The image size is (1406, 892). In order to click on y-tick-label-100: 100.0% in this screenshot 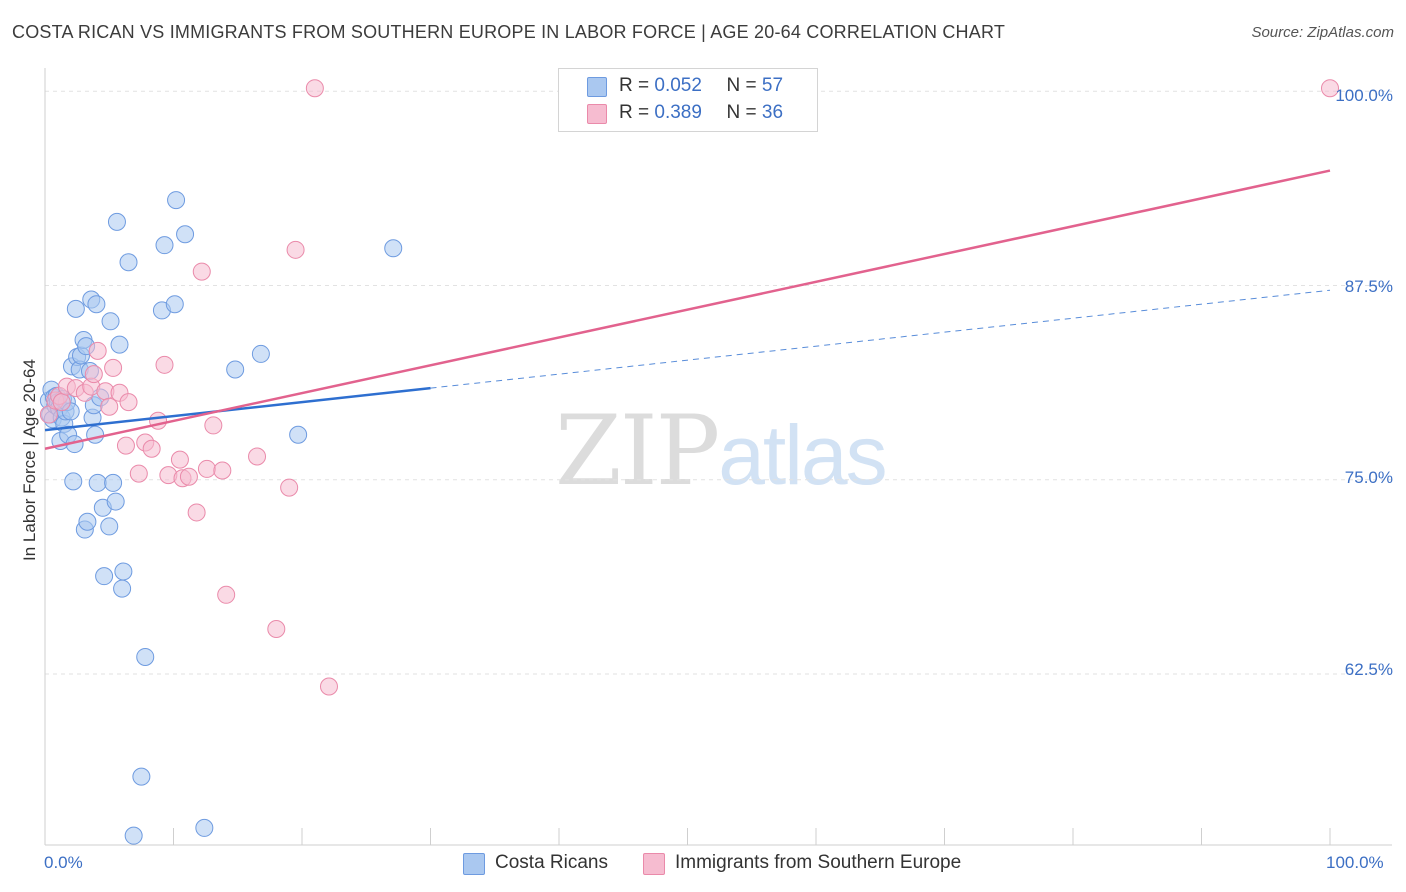, I will do `click(1364, 95)`.